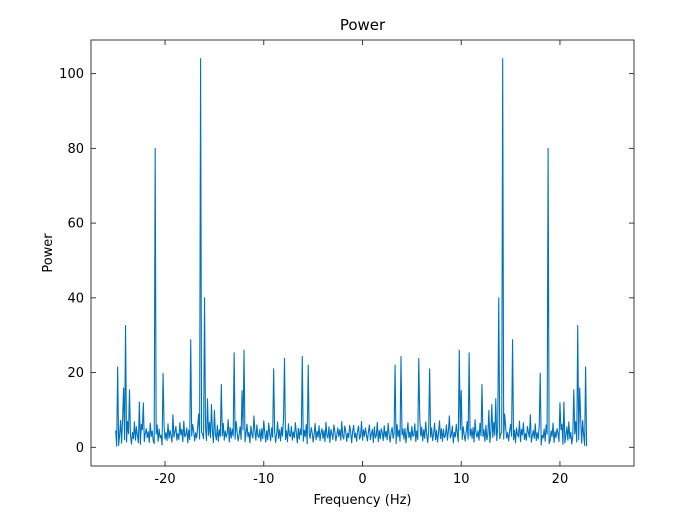 Image resolution: width=700 pixels, height=524 pixels. Describe the element at coordinates (263, 479) in the screenshot. I see `x-tick-label: -10` at that location.